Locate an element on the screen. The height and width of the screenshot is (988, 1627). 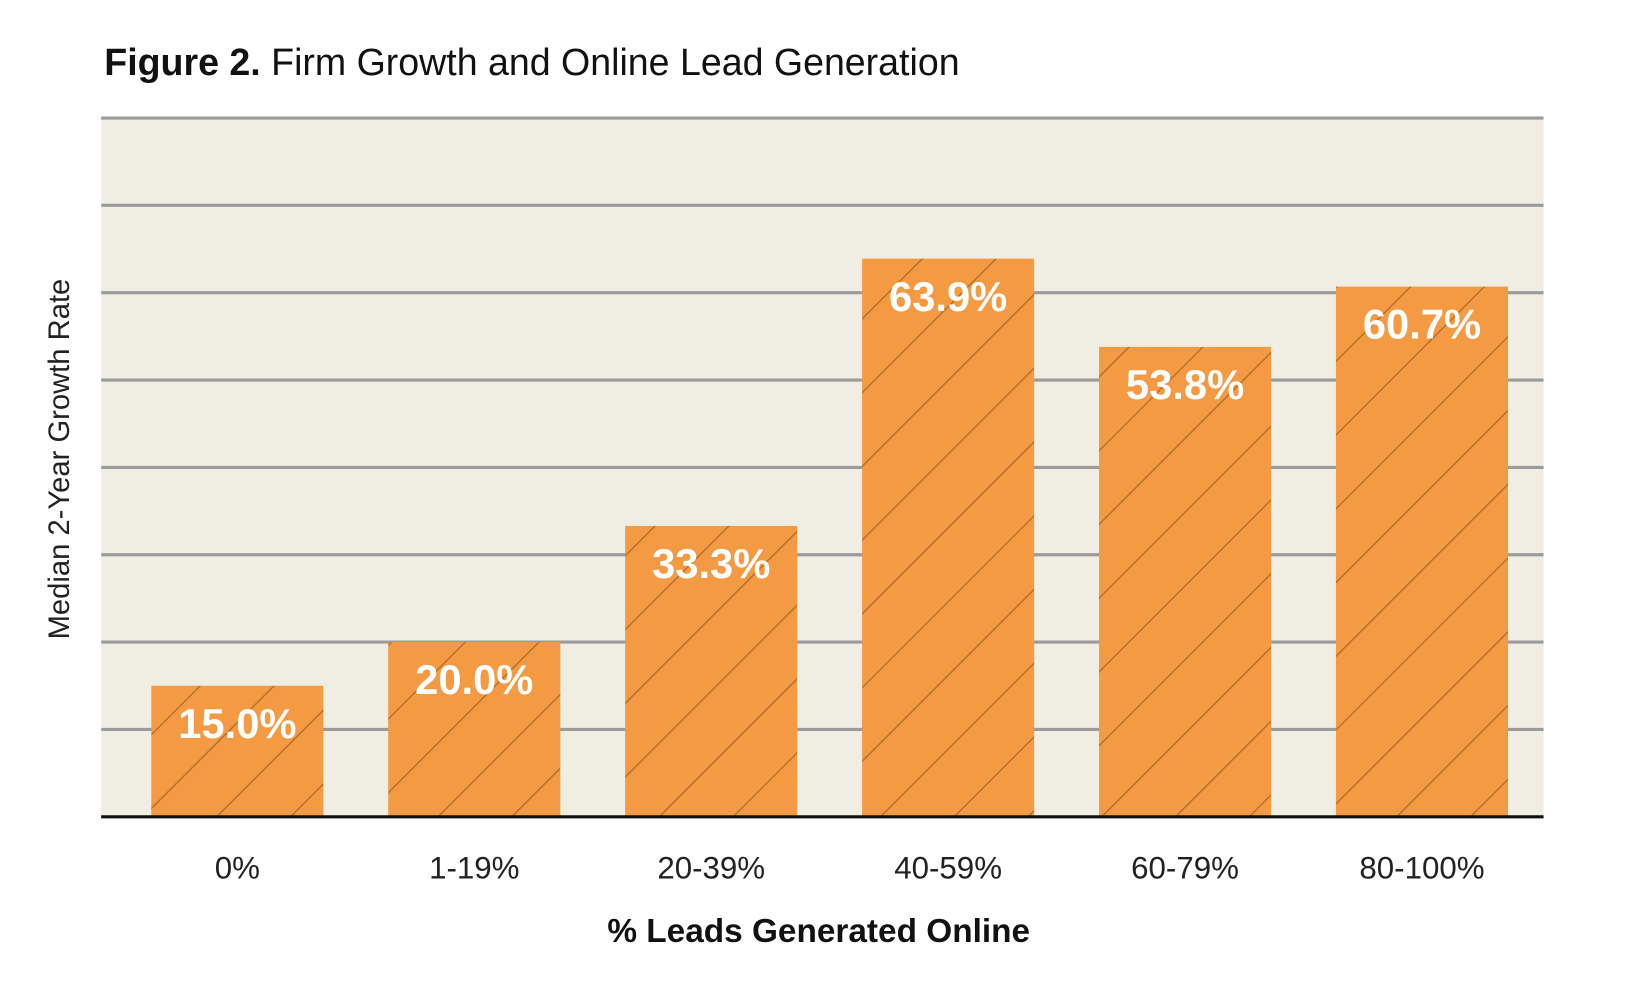
x-tick-label: 0% is located at coordinates (237, 867).